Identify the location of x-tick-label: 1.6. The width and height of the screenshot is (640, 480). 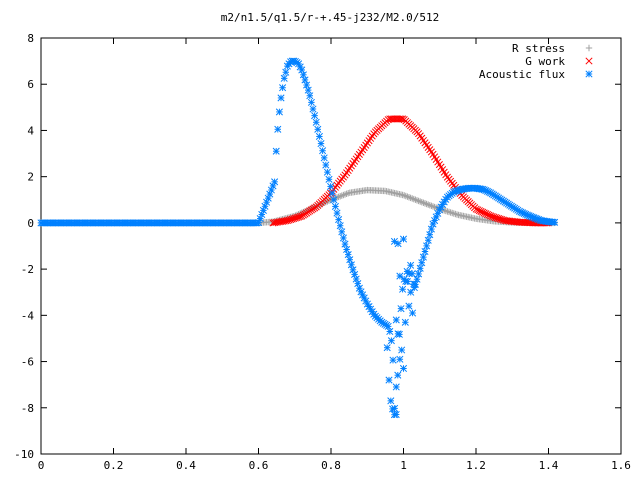
(621, 465).